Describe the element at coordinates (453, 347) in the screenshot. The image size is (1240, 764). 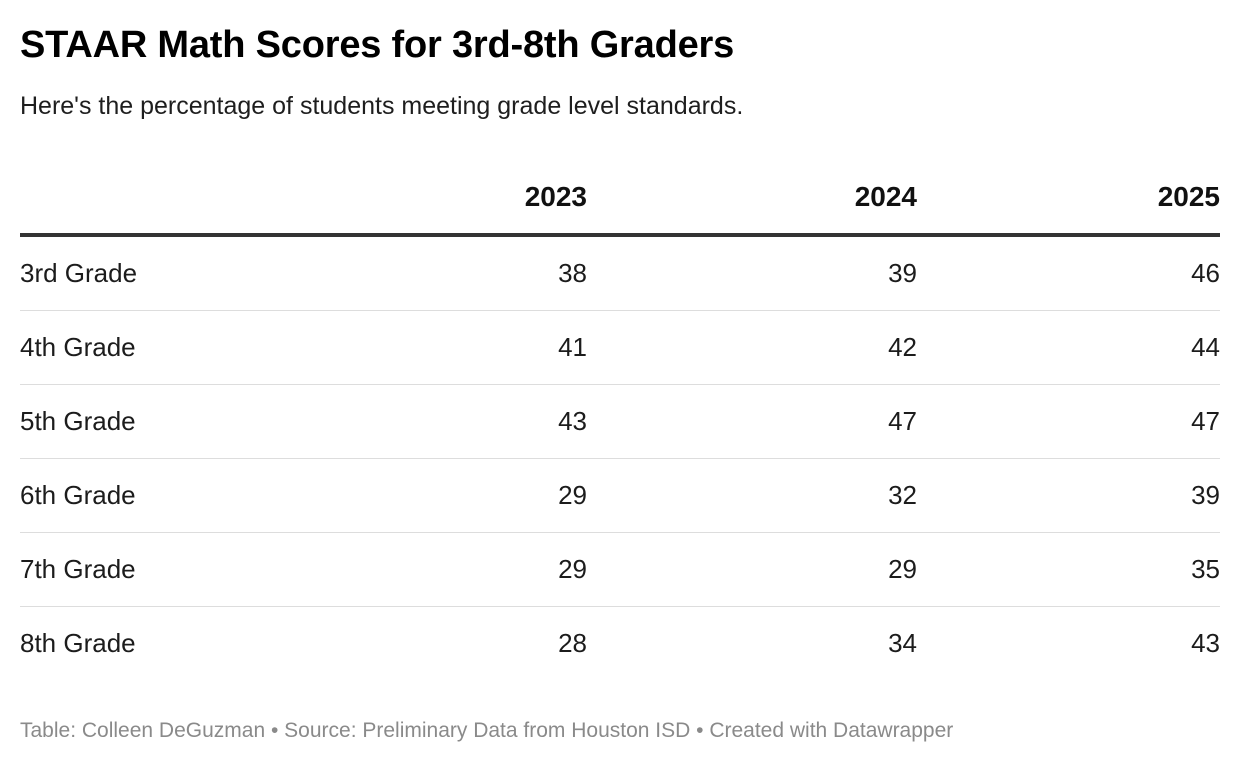
I see `value-cell-2023: 41` at that location.